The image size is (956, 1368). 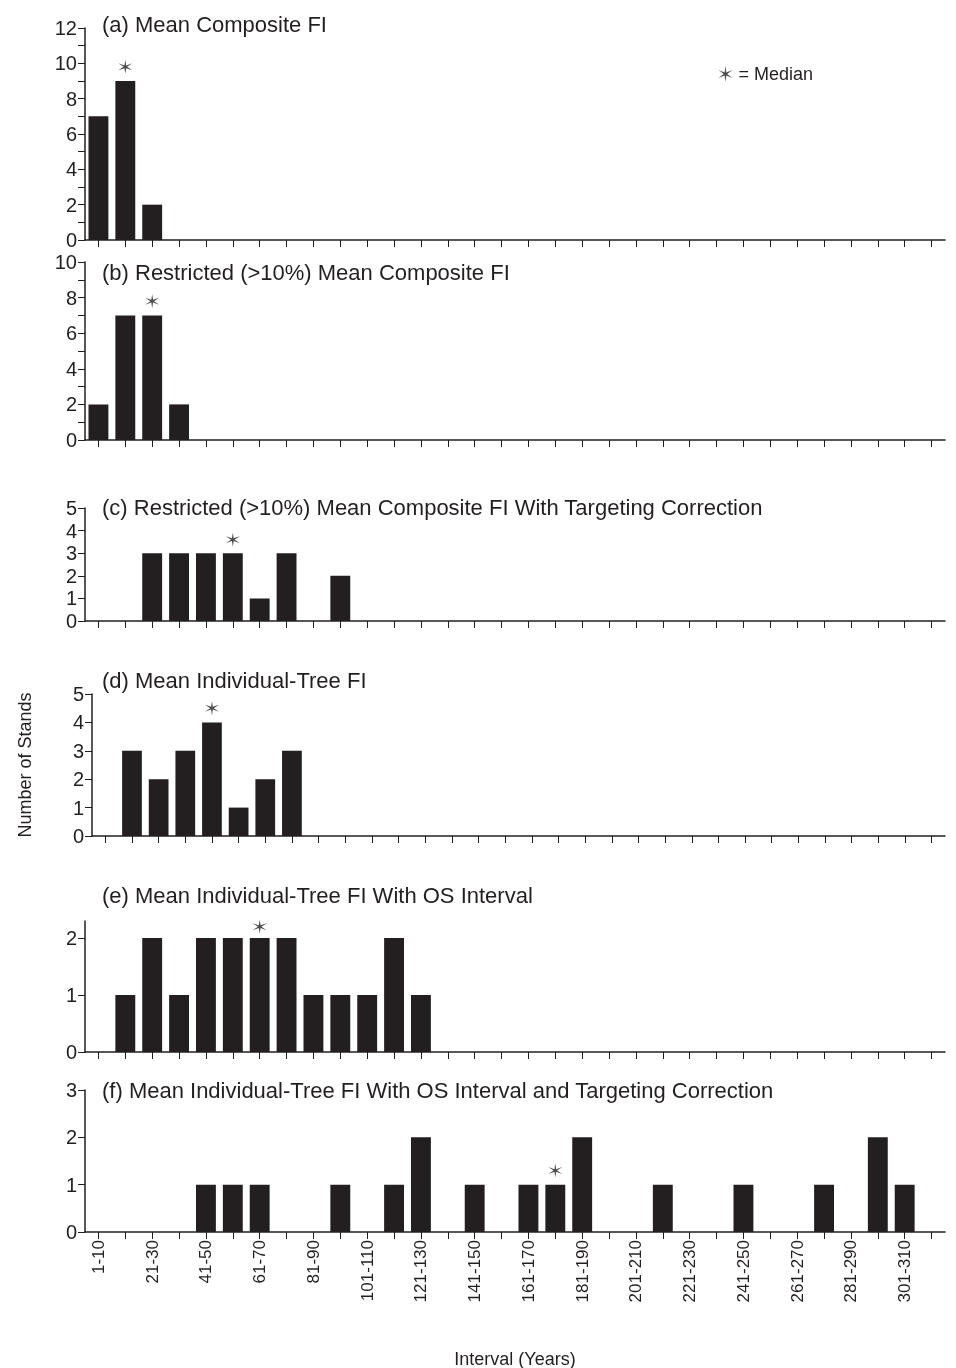 What do you see at coordinates (306, 272) in the screenshot?
I see `chart-title: (b) Restricted (>10%) Mean Composite FI` at bounding box center [306, 272].